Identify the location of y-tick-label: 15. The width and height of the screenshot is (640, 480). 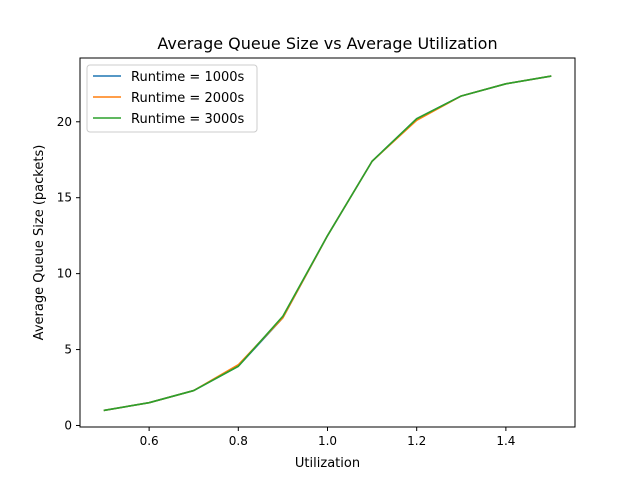
(64, 198).